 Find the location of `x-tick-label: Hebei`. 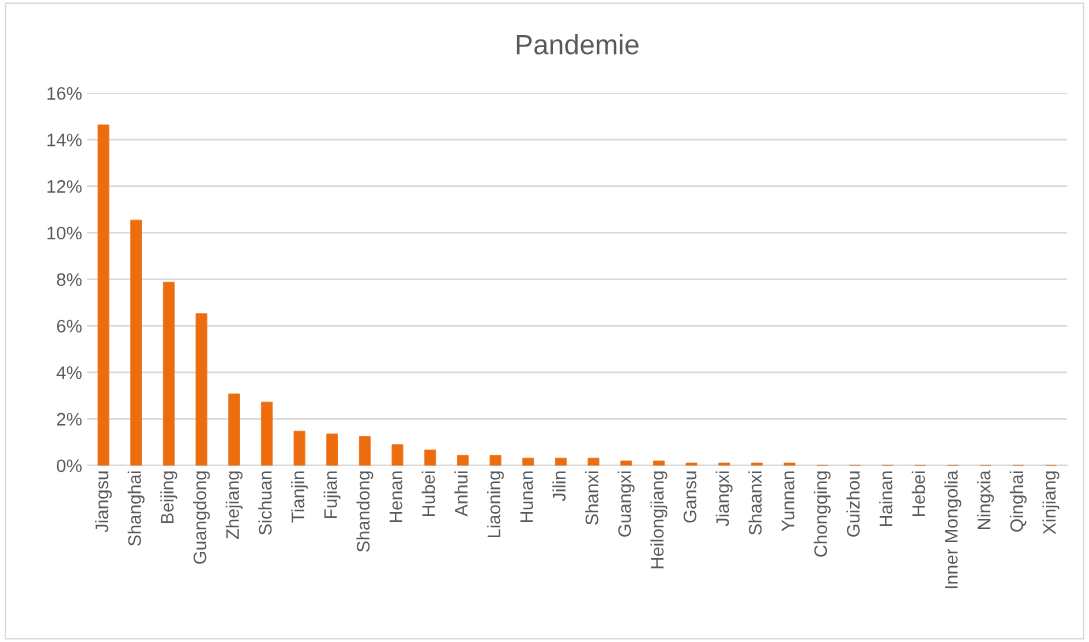

x-tick-label: Hebei is located at coordinates (918, 493).